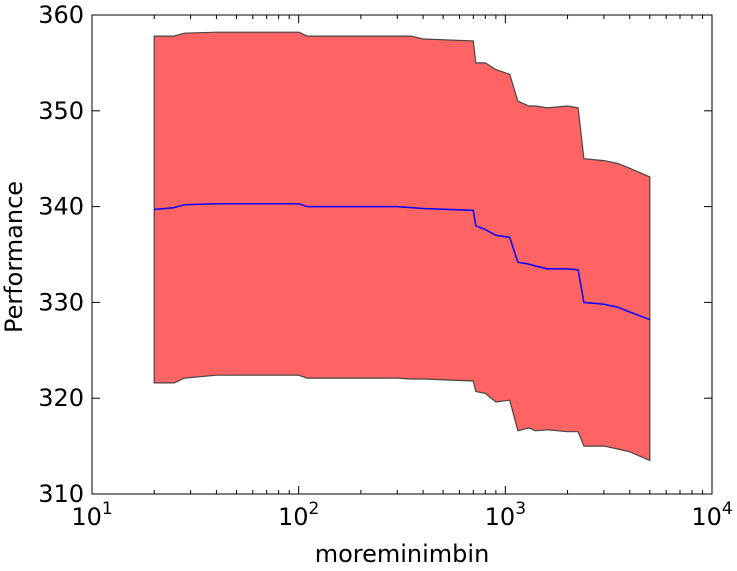 The width and height of the screenshot is (737, 571). Describe the element at coordinates (14, 257) in the screenshot. I see `y-axis-label: Performance` at that location.